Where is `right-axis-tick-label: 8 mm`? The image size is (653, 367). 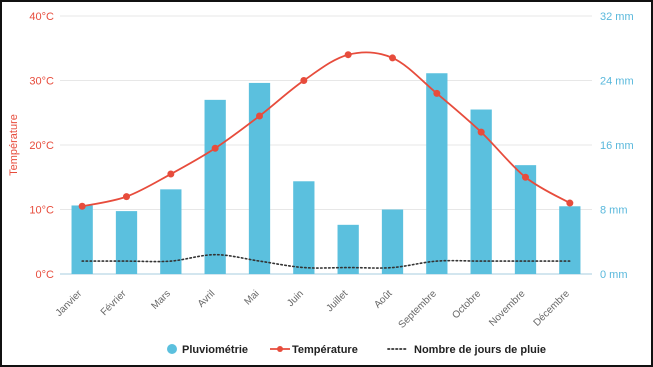 right-axis-tick-label: 8 mm is located at coordinates (614, 211).